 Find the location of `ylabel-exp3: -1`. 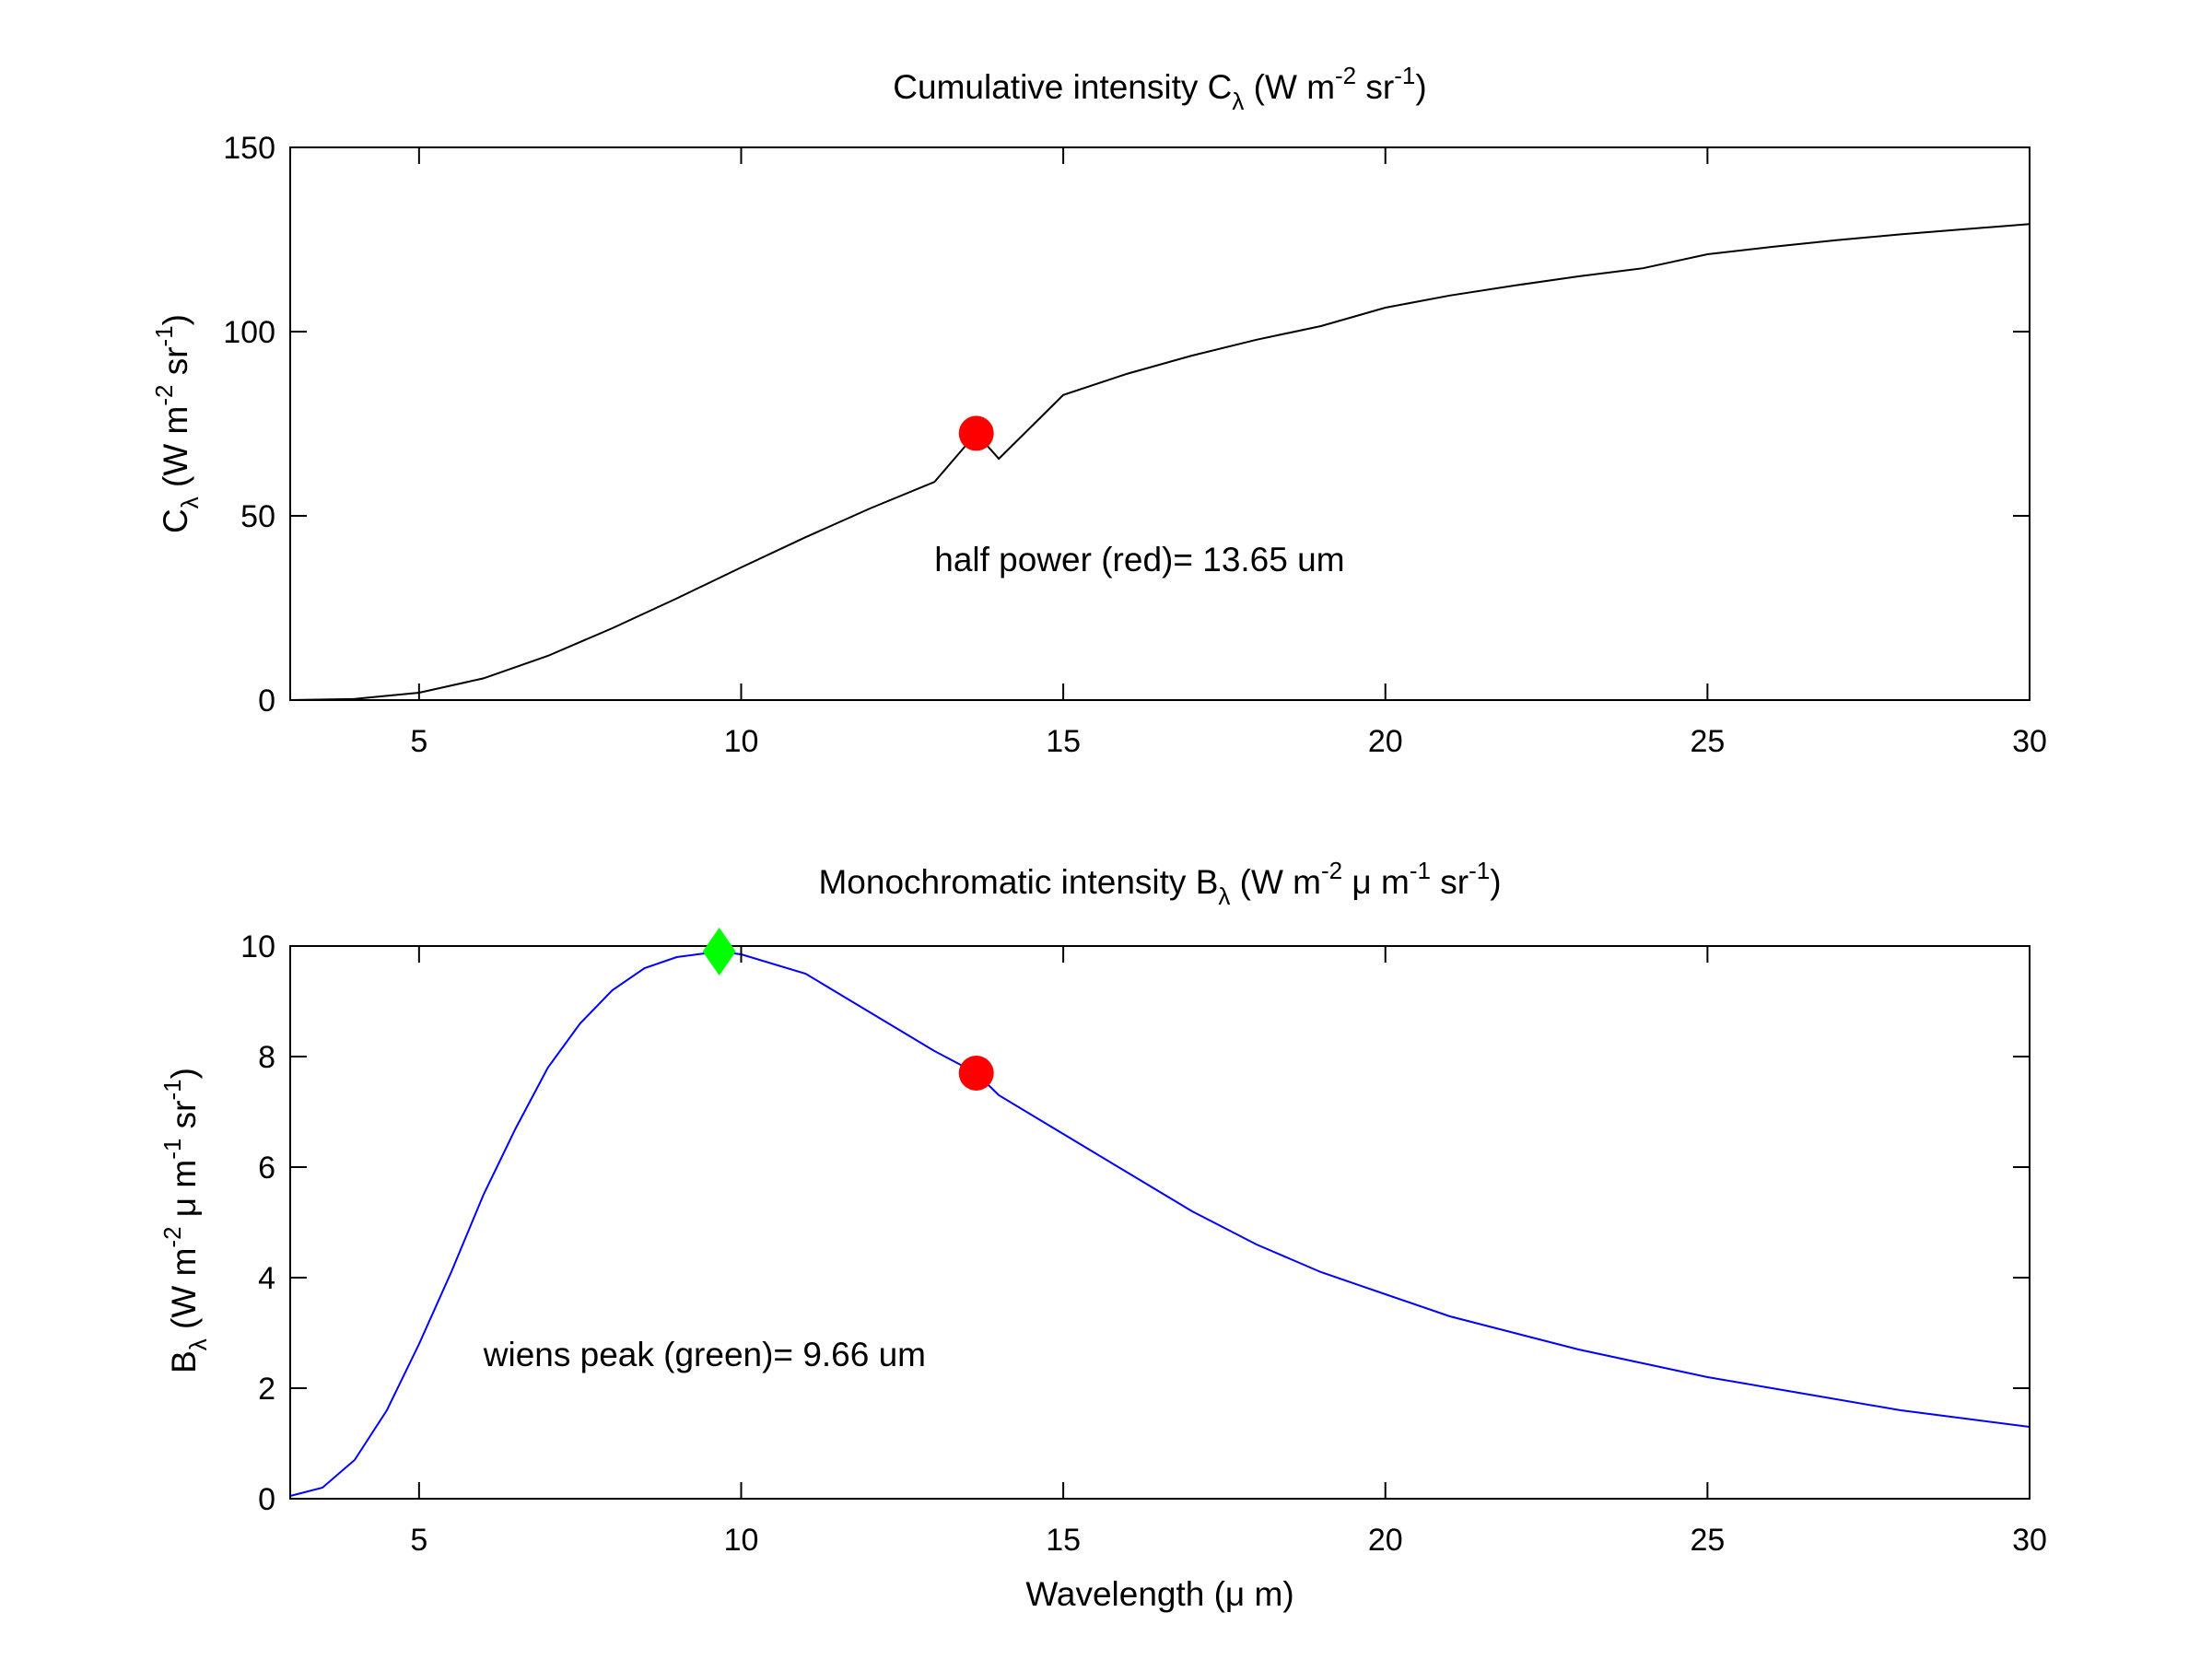

ylabel-exp3: -1 is located at coordinates (172, 1089).